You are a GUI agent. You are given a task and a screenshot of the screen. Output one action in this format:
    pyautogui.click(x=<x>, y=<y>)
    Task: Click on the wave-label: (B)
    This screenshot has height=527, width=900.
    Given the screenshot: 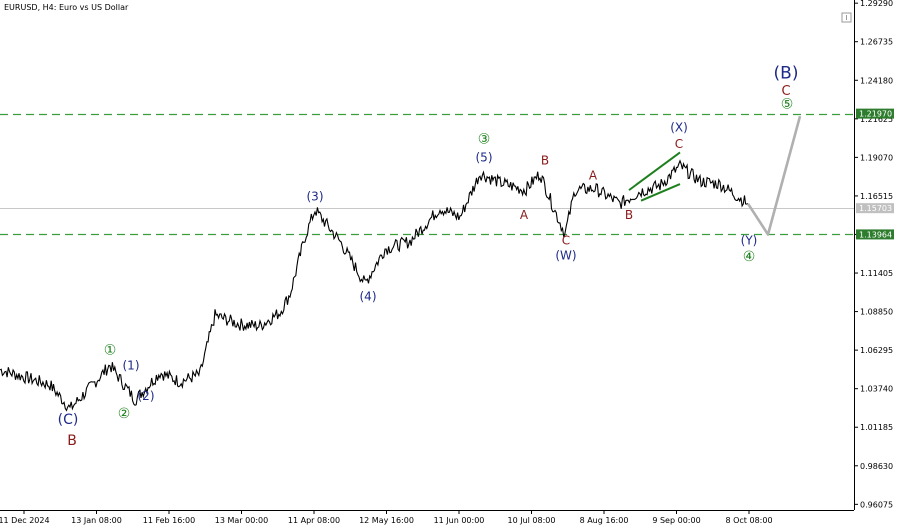 What is the action you would take?
    pyautogui.click(x=786, y=73)
    